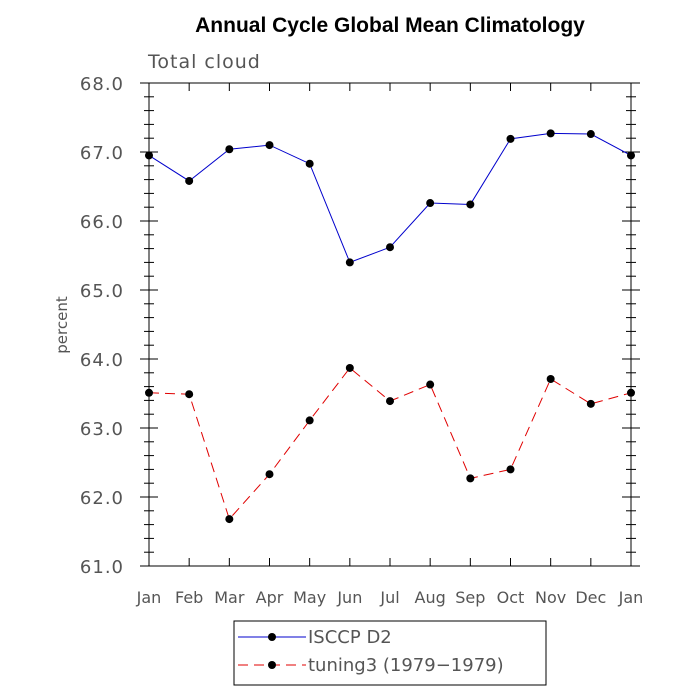 This screenshot has height=700, width=700. What do you see at coordinates (102, 291) in the screenshot?
I see `y-tick-label: 65.0` at bounding box center [102, 291].